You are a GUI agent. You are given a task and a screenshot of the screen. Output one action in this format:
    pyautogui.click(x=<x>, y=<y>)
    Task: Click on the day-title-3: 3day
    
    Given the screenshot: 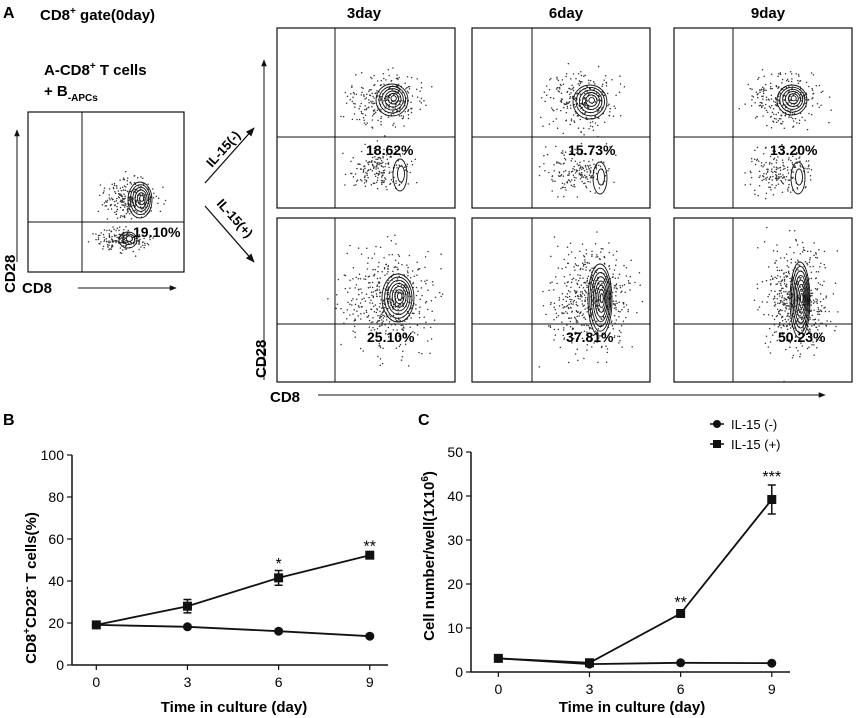 What is the action you would take?
    pyautogui.click(x=364, y=13)
    